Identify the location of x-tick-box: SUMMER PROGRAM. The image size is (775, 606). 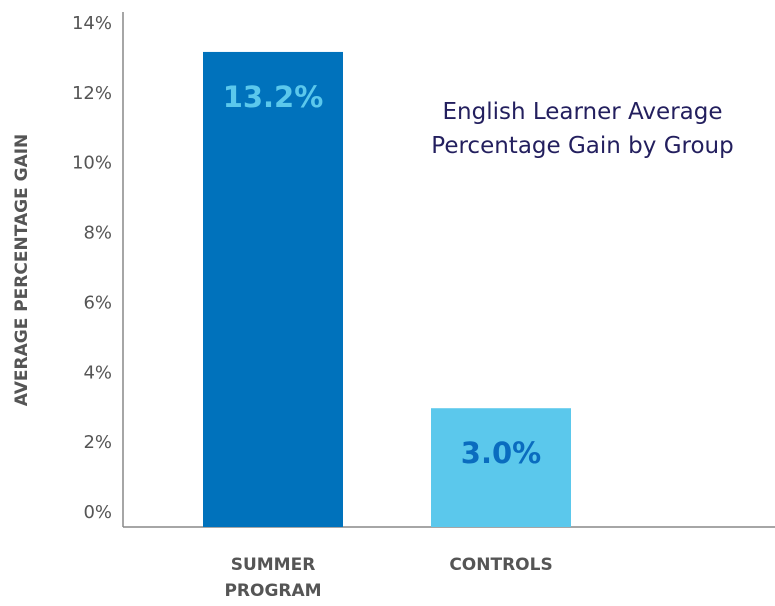
(273, 578).